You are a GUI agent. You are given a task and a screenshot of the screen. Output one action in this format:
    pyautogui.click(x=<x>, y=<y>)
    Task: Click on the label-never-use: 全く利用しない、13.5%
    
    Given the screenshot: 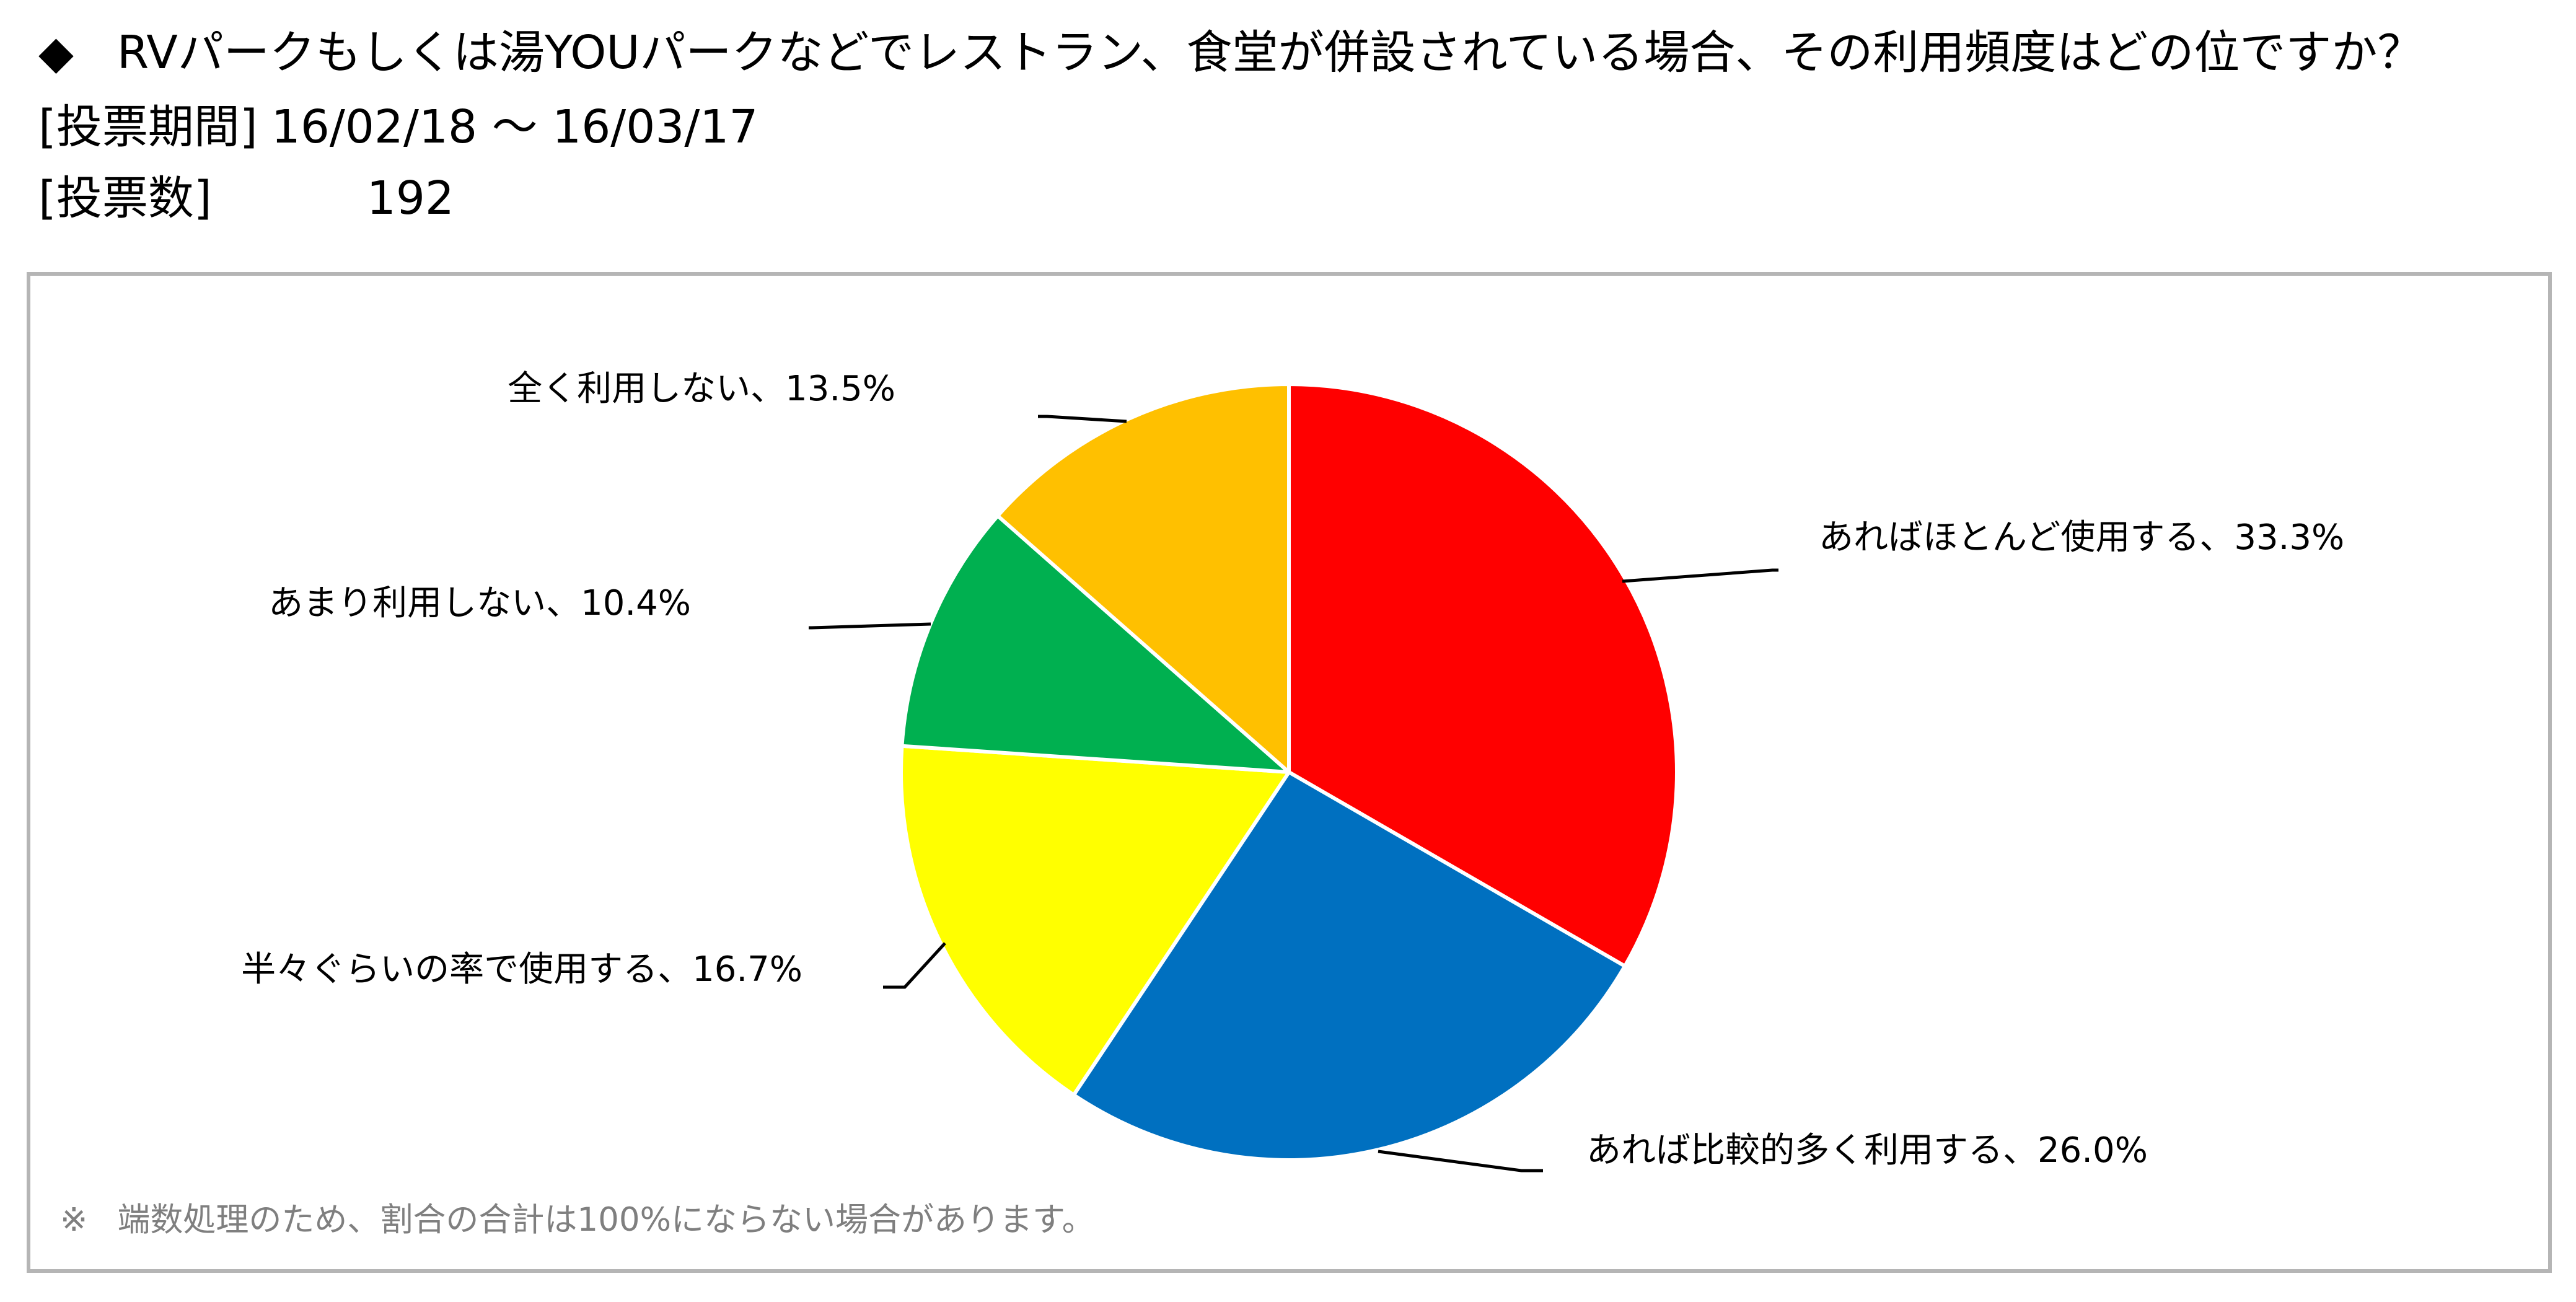 What is the action you would take?
    pyautogui.click(x=702, y=389)
    